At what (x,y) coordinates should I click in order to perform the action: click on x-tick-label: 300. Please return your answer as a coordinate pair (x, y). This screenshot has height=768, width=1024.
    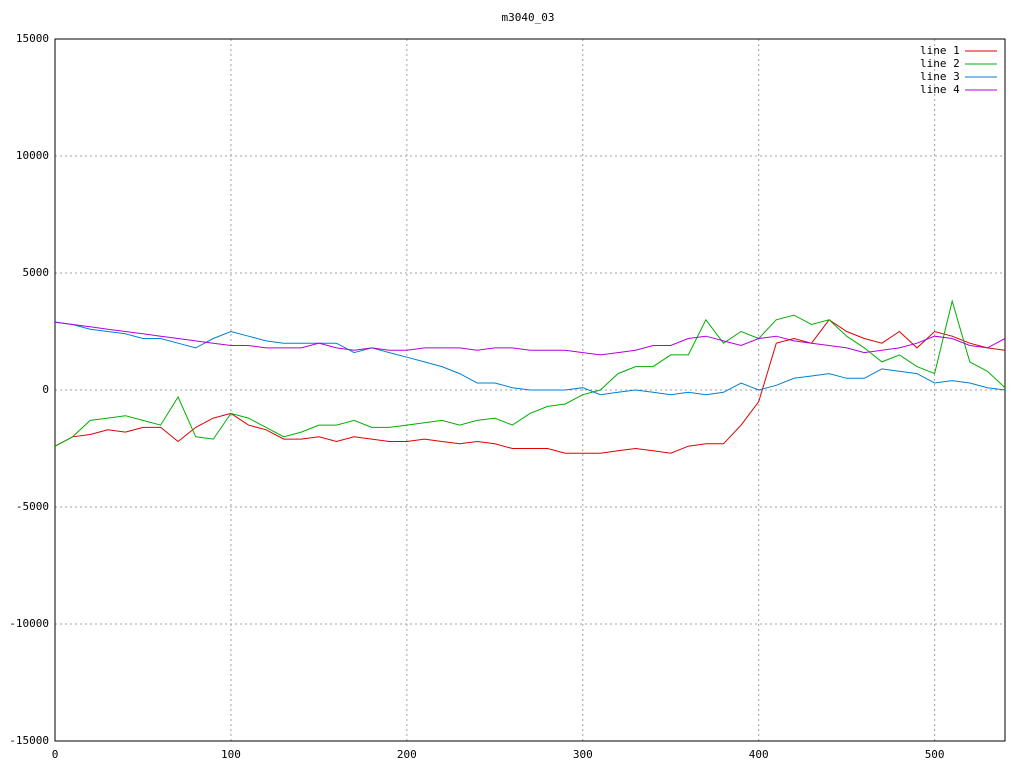
    Looking at the image, I should click on (583, 754).